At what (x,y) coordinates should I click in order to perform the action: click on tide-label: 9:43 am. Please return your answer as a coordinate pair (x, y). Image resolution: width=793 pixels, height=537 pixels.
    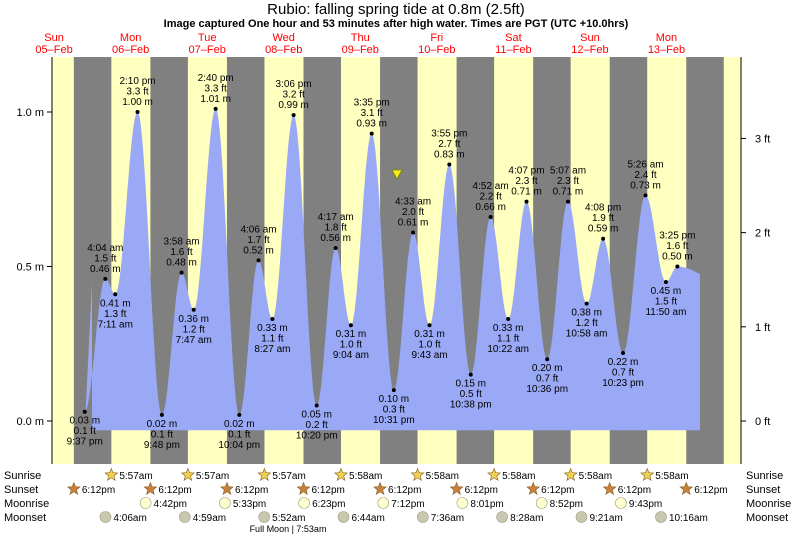
    Looking at the image, I should click on (429, 355).